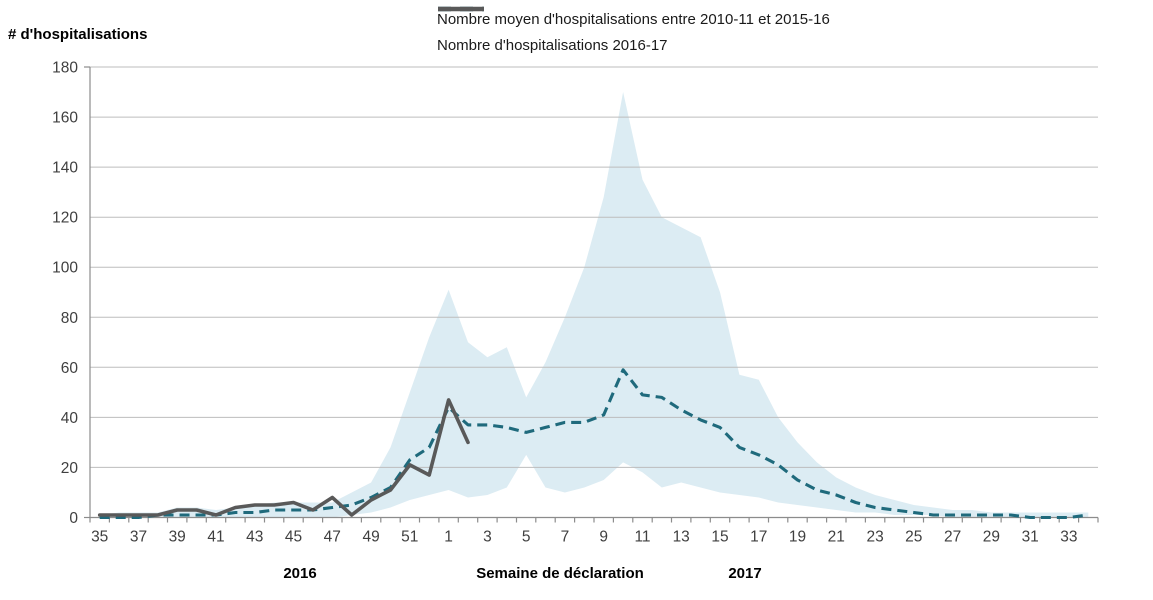 This screenshot has width=1153, height=600. Describe the element at coordinates (1030, 537) in the screenshot. I see `svg-text: 31` at that location.